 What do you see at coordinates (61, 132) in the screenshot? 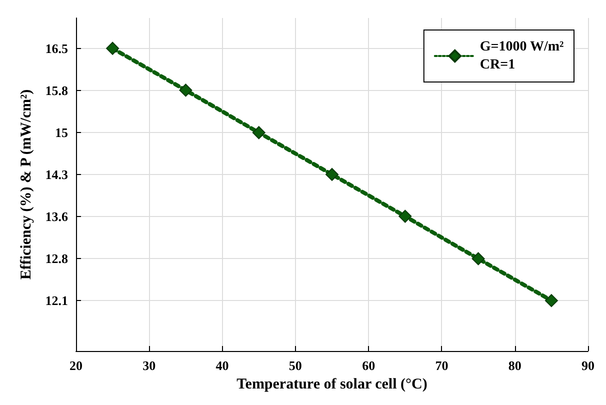
I see `y-tick-label: 15` at bounding box center [61, 132].